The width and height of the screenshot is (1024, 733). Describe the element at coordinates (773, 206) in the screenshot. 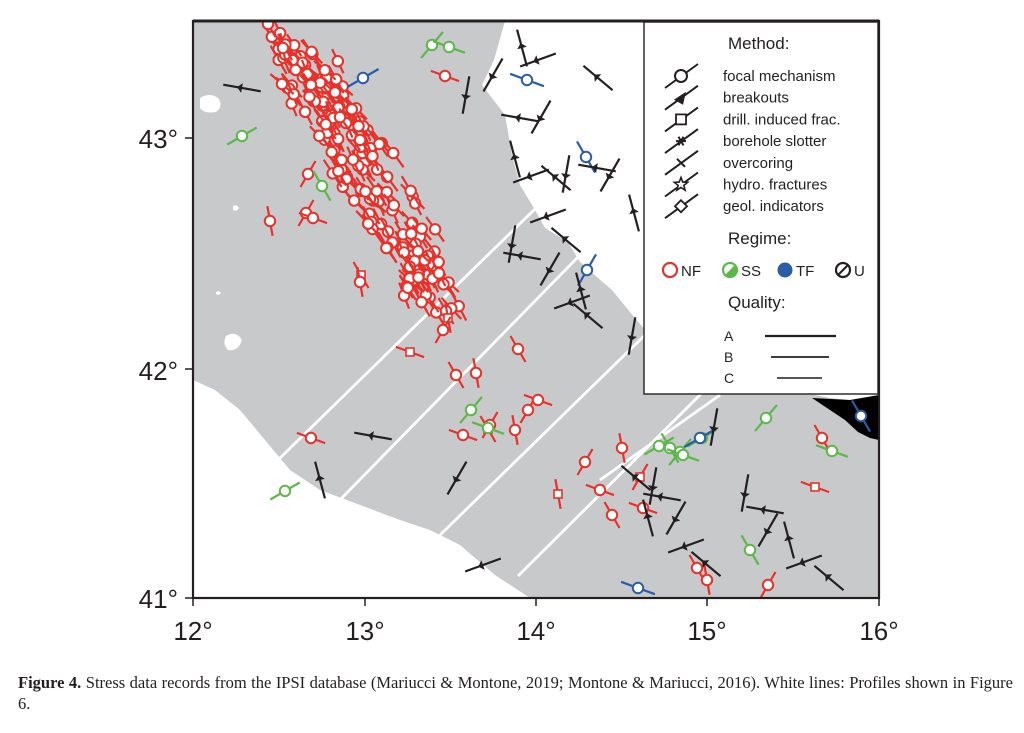

I see `legend-method-label: geol. indicators` at that location.